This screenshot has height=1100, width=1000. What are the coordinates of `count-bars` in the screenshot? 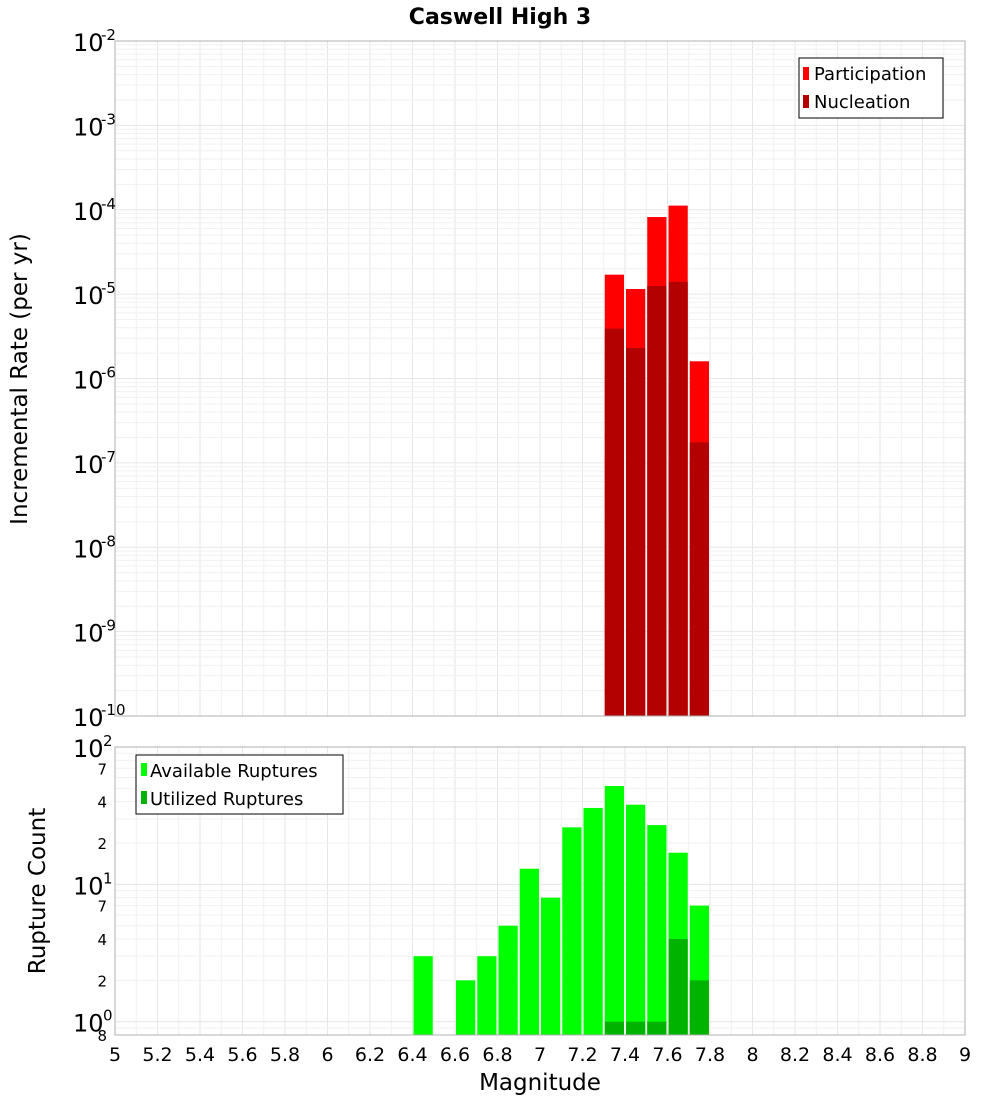 It's located at (561, 910).